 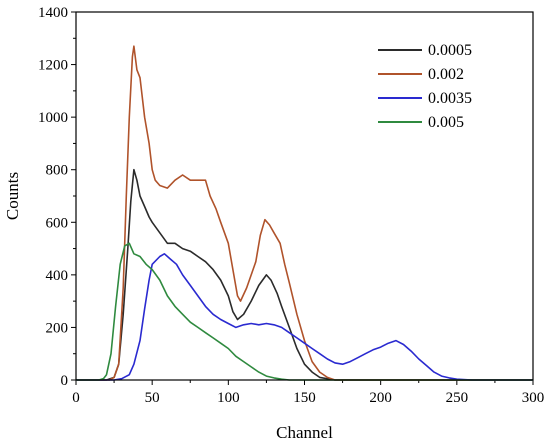 What do you see at coordinates (57, 328) in the screenshot?
I see `y-tick-label: 200` at bounding box center [57, 328].